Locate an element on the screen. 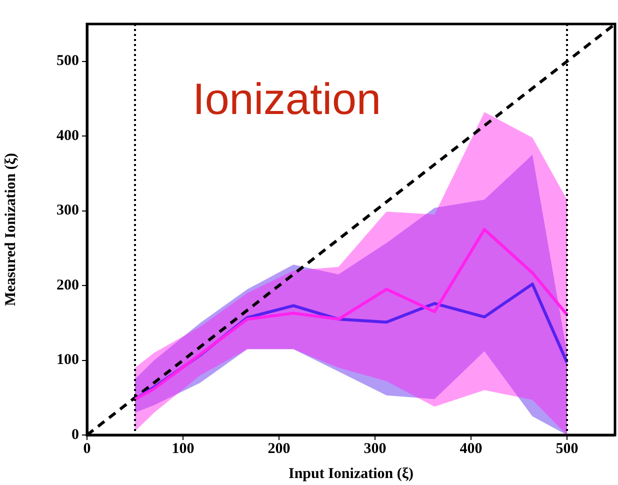  y-tick-label: 0 is located at coordinates (75, 434).